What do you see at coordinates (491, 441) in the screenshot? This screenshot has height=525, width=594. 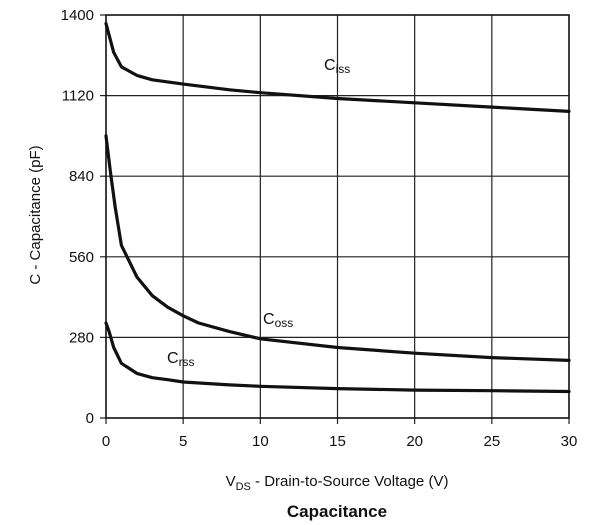 I see `x-tick-label: 25` at bounding box center [491, 441].